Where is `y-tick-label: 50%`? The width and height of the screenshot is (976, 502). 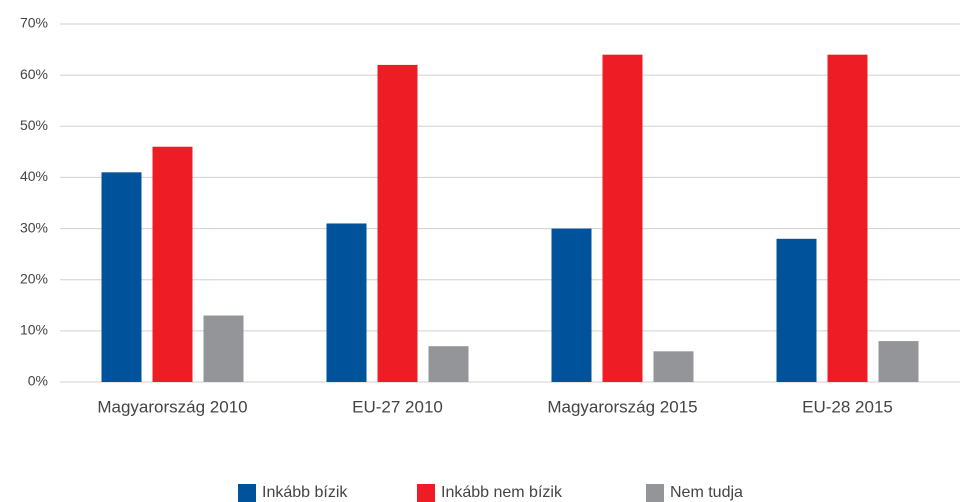 y-tick-label: 50% is located at coordinates (34, 125).